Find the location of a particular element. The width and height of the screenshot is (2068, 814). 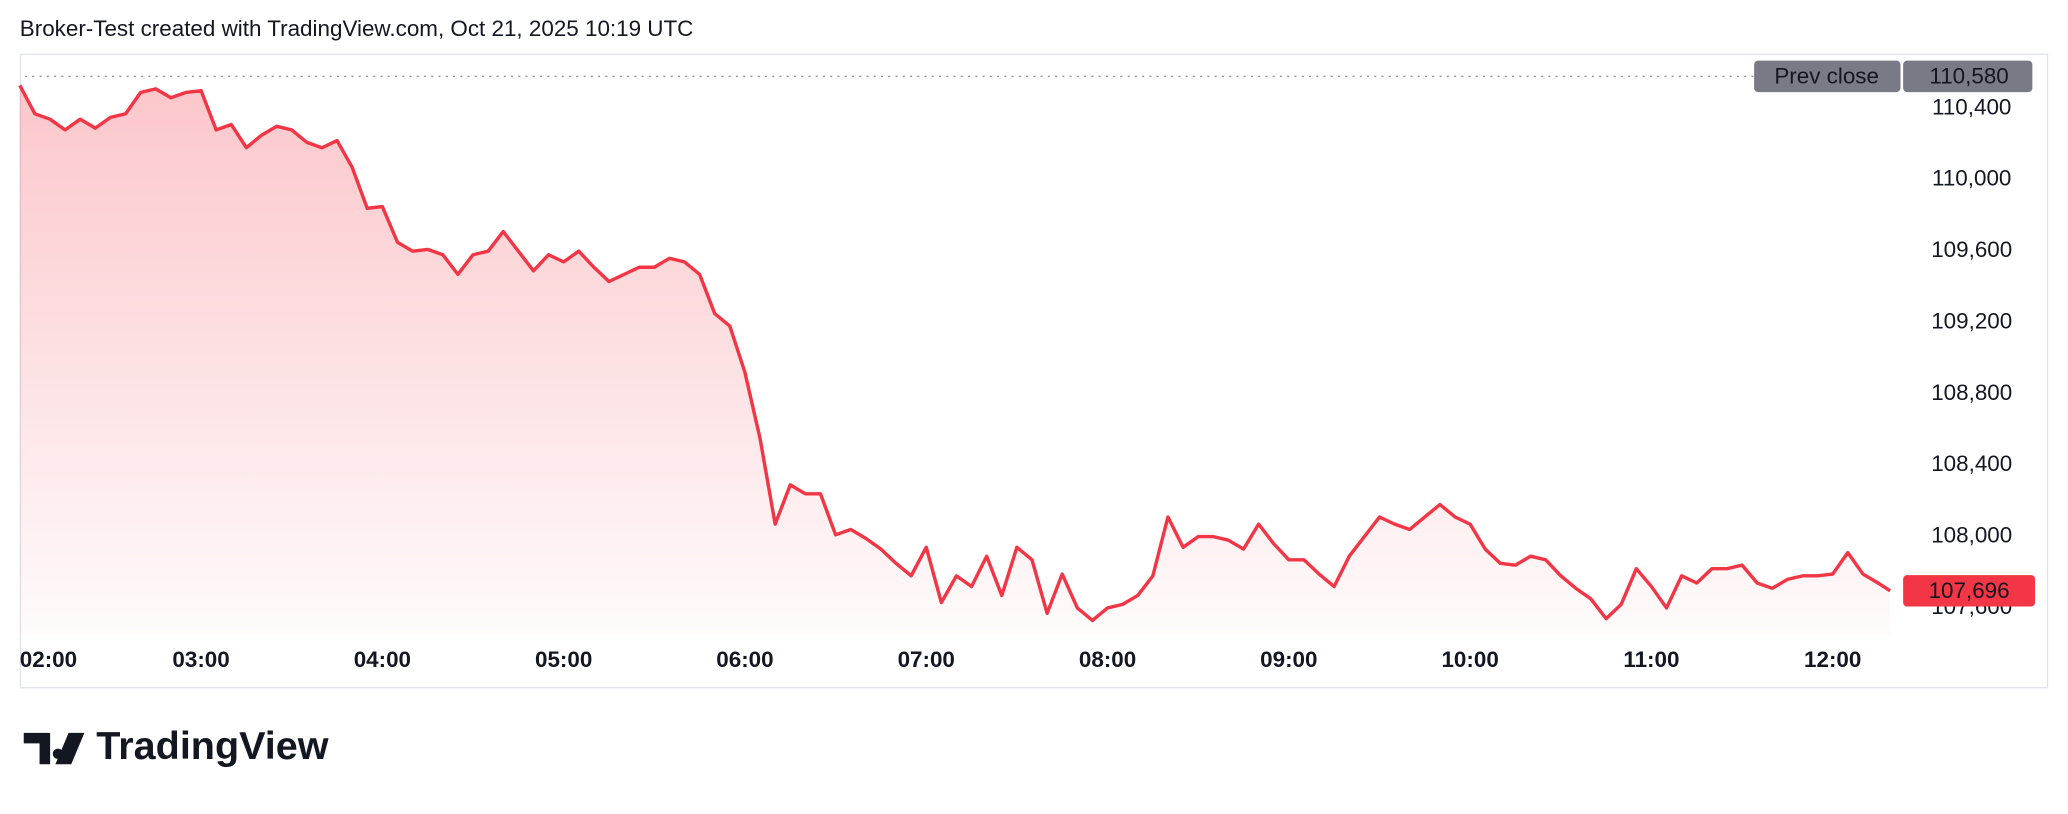

logo-text: TradingView is located at coordinates (212, 746).